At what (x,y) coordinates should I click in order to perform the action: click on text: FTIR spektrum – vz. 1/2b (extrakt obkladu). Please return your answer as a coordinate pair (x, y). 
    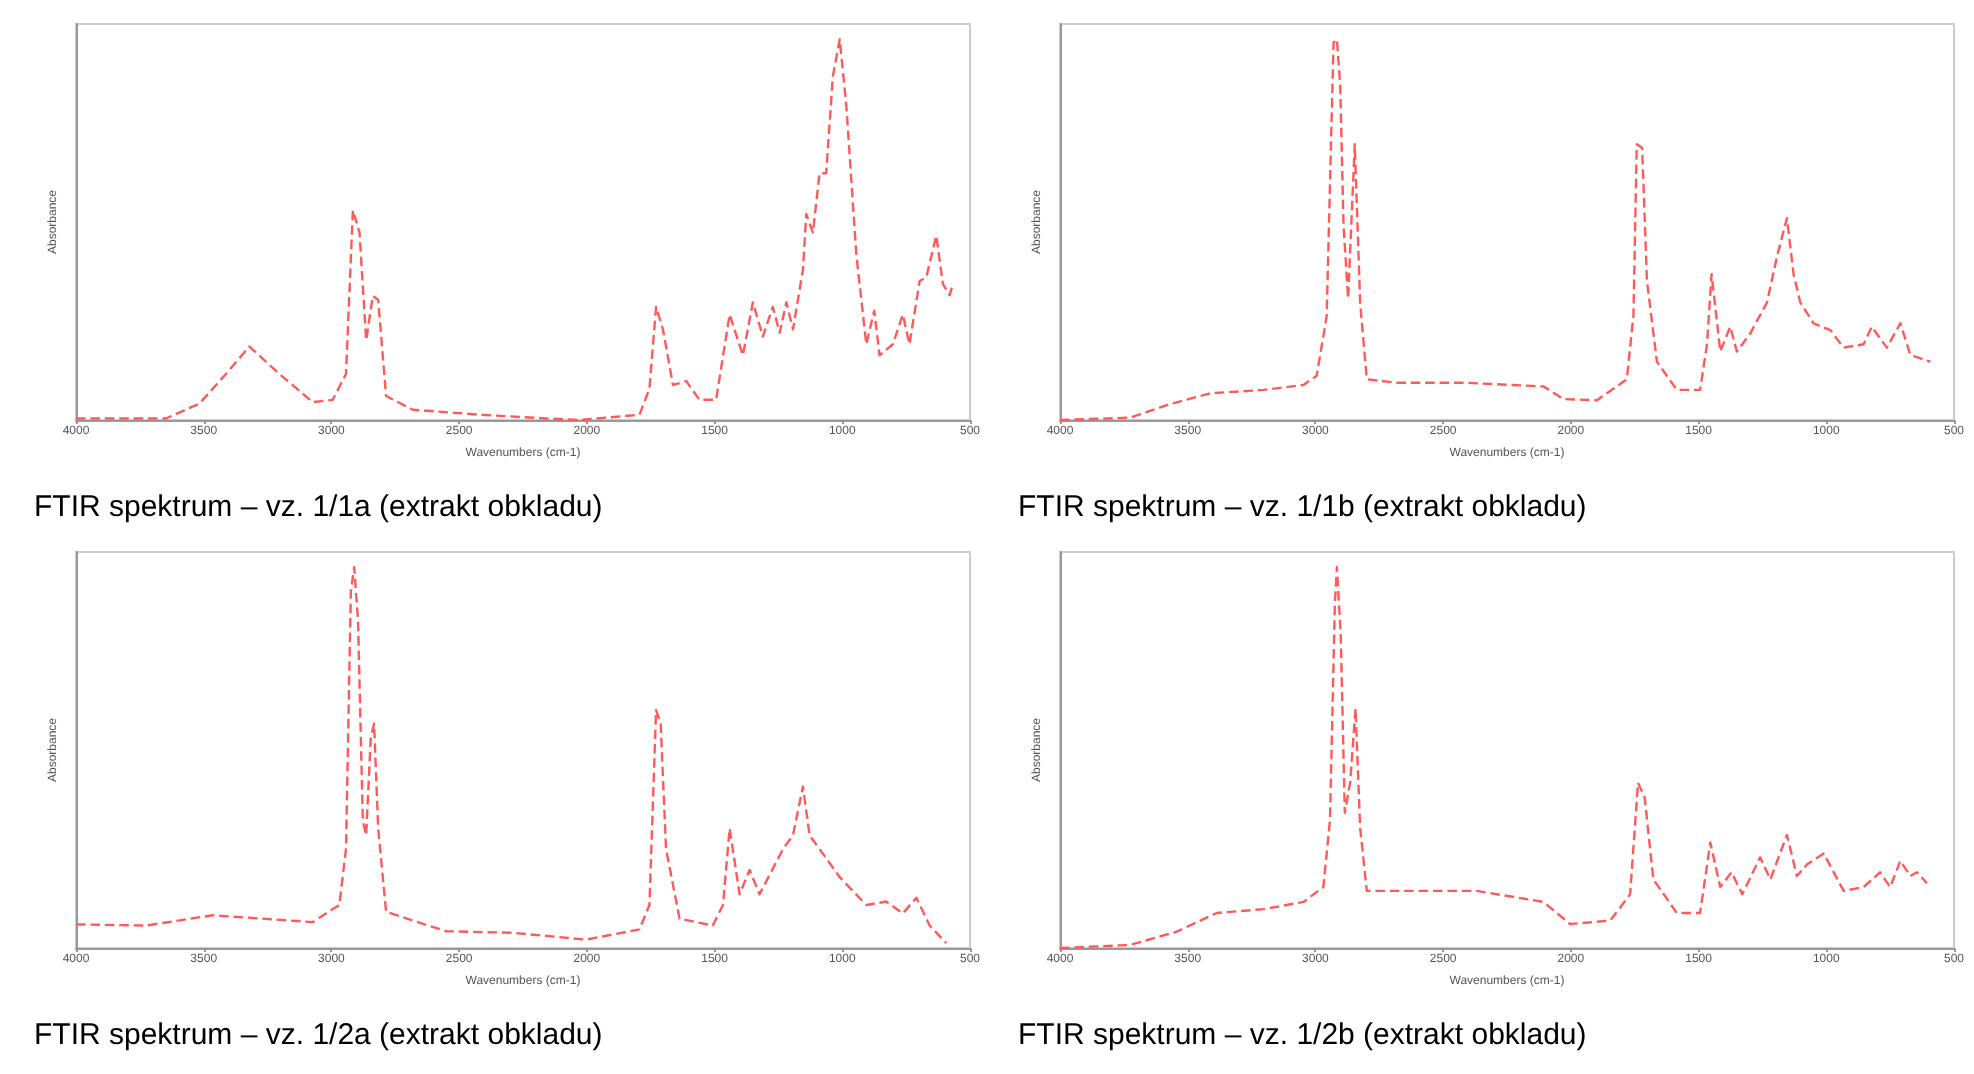
    Looking at the image, I should click on (1302, 1035).